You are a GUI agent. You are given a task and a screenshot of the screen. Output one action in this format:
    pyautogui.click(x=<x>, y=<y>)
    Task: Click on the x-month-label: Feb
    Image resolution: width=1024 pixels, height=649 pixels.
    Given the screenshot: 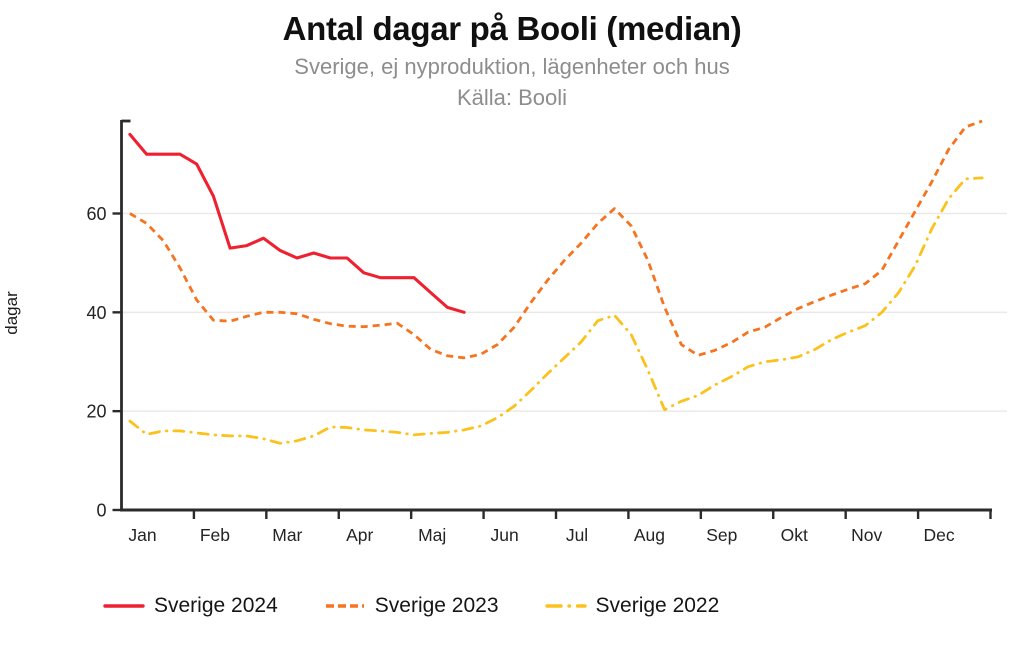 What is the action you would take?
    pyautogui.click(x=215, y=535)
    